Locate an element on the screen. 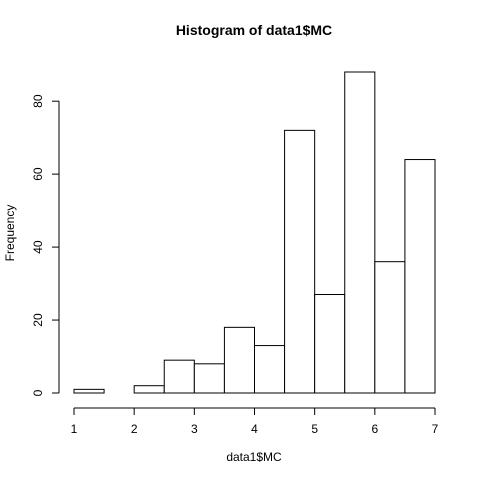 The width and height of the screenshot is (480, 480). x-axis: 1 2 3 4 5 6 7 is located at coordinates (255, 421).